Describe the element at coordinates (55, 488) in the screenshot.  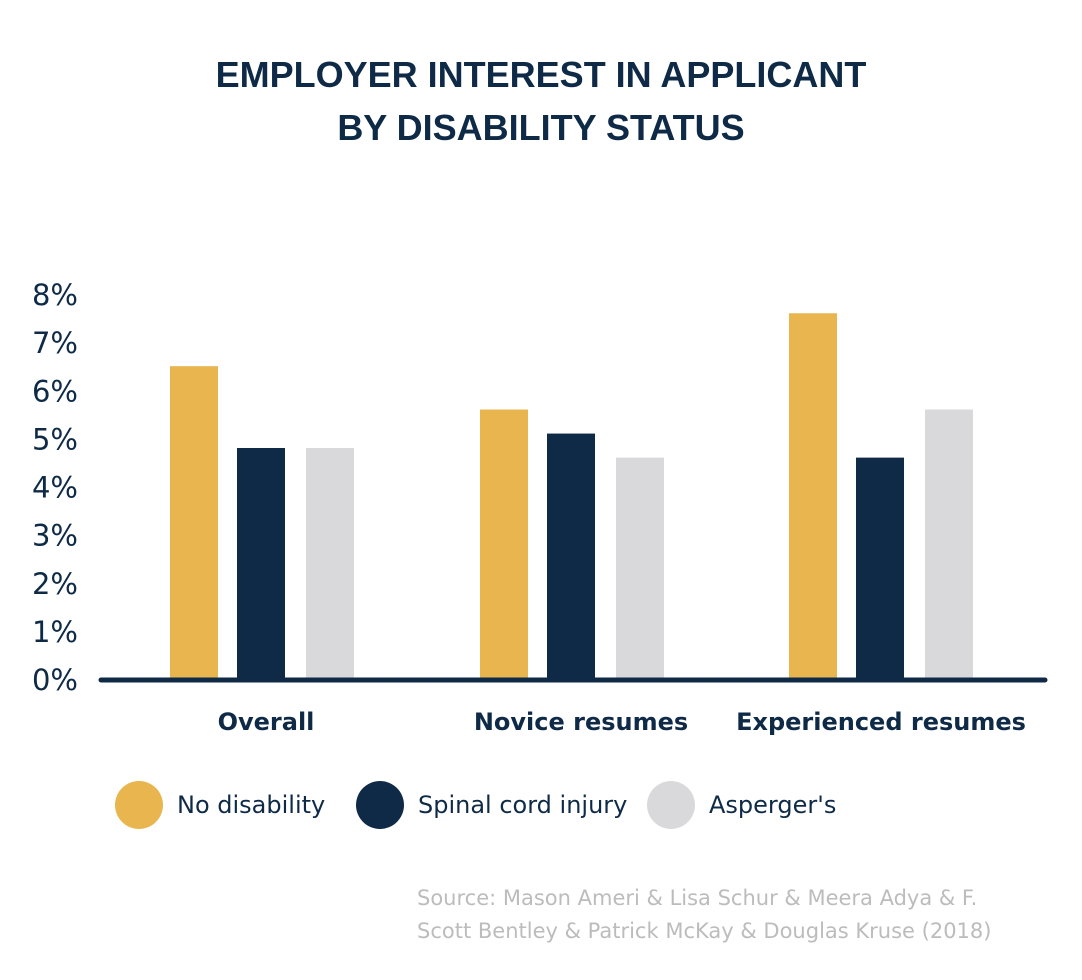
I see `y-tick-label: 4%` at that location.